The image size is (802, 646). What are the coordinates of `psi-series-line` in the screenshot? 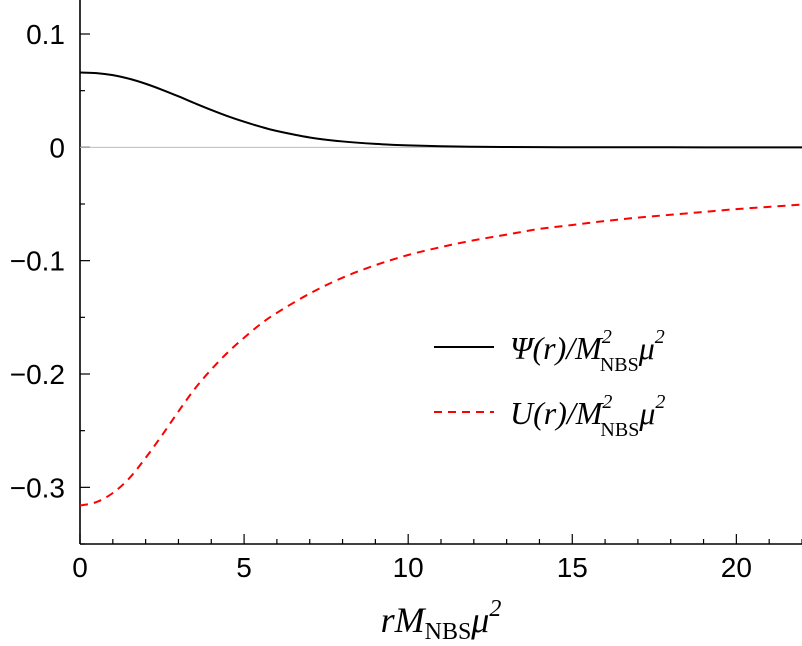 It's located at (440, 110).